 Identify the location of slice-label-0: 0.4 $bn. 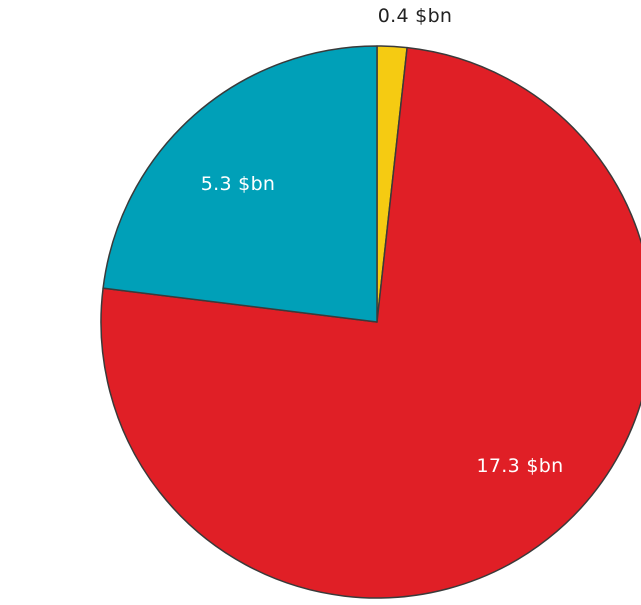
(415, 16).